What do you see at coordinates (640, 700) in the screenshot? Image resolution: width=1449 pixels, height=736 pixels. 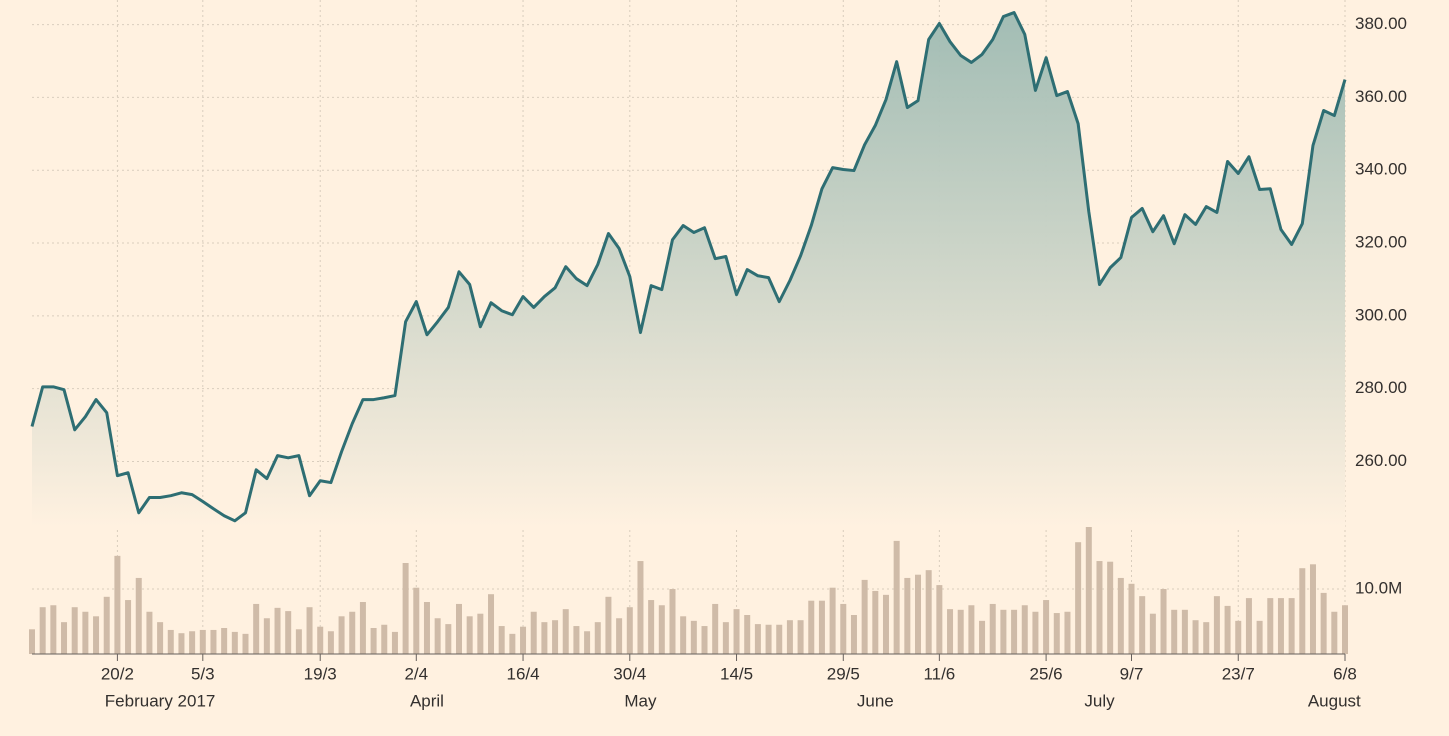 I see `month-label: May` at bounding box center [640, 700].